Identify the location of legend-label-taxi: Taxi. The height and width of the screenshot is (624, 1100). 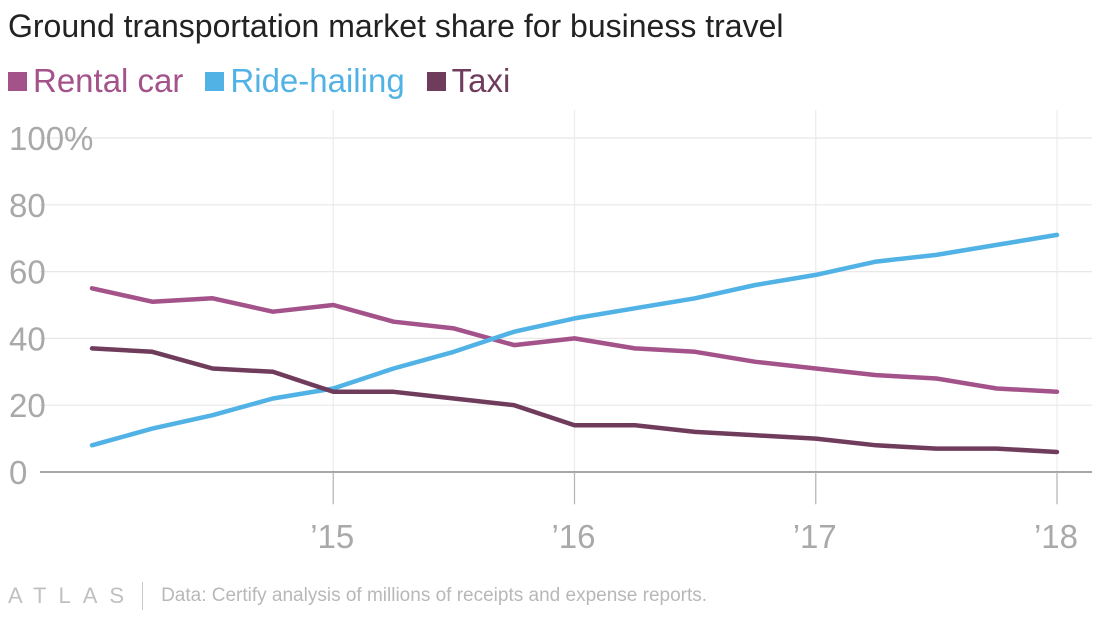
(481, 80).